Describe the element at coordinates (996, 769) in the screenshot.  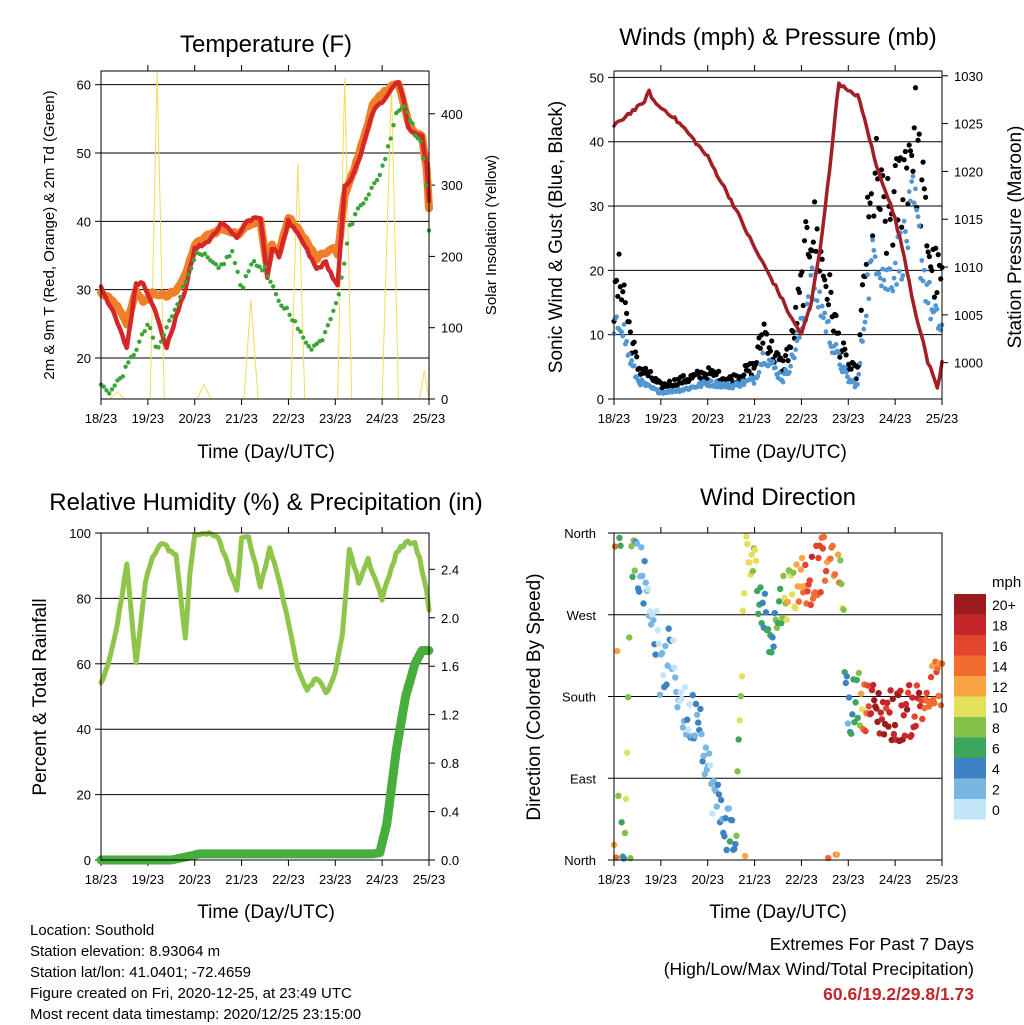
I see `colorbar-label: 4` at that location.